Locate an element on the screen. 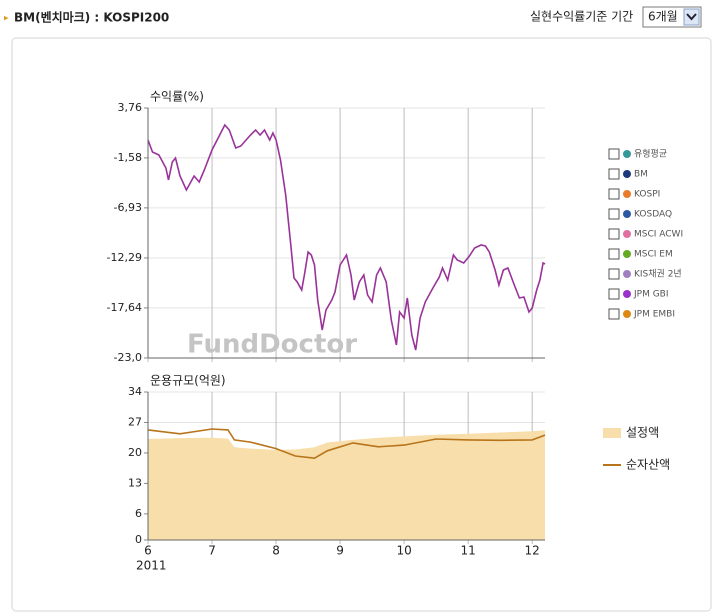 The image size is (720, 615). x-tick-label: 12 is located at coordinates (532, 551).